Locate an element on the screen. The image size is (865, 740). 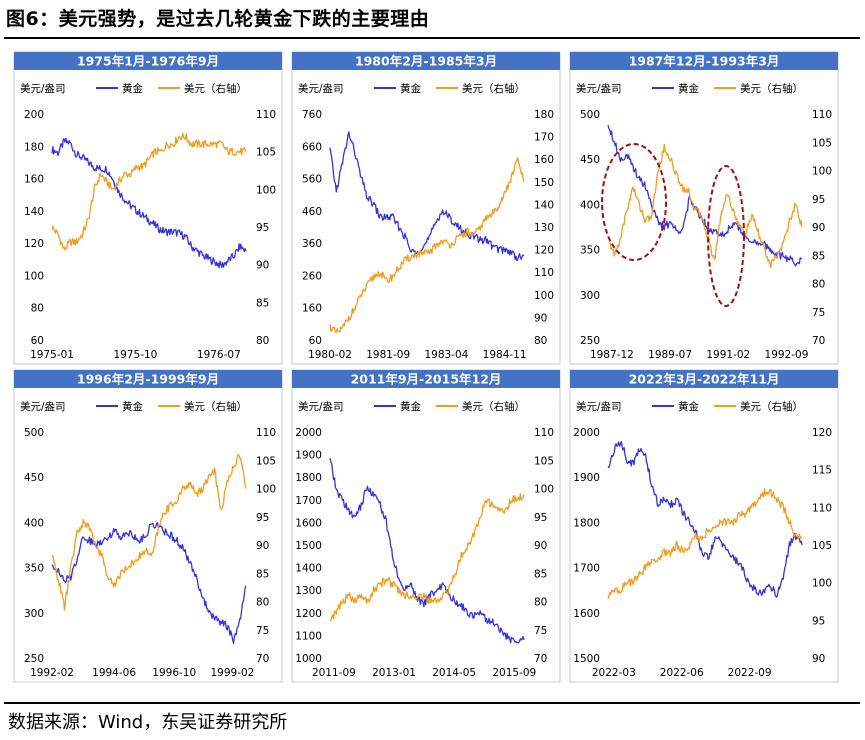
left-tick-label: 1200 is located at coordinates (308, 614).